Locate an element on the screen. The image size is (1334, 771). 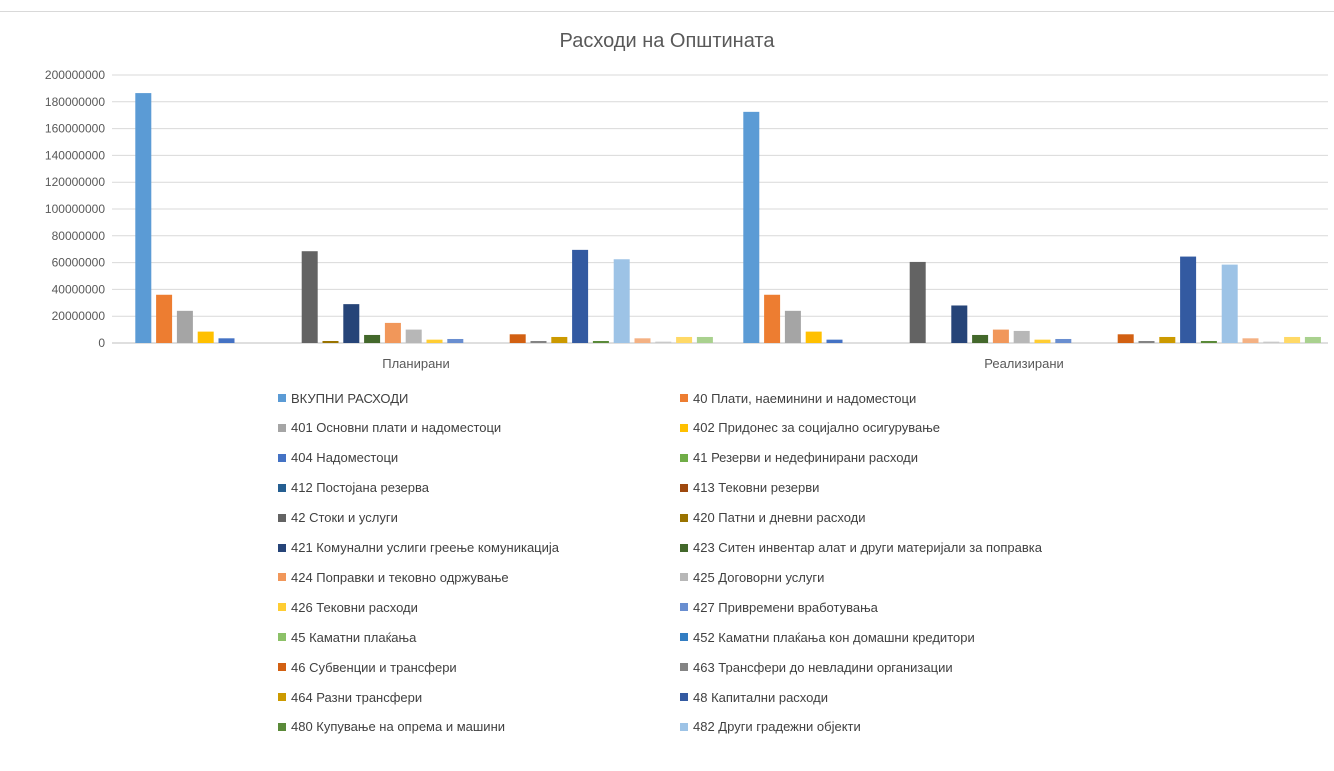
legend-item: 421 Комунални услиги греење комуникација is located at coordinates (418, 548).